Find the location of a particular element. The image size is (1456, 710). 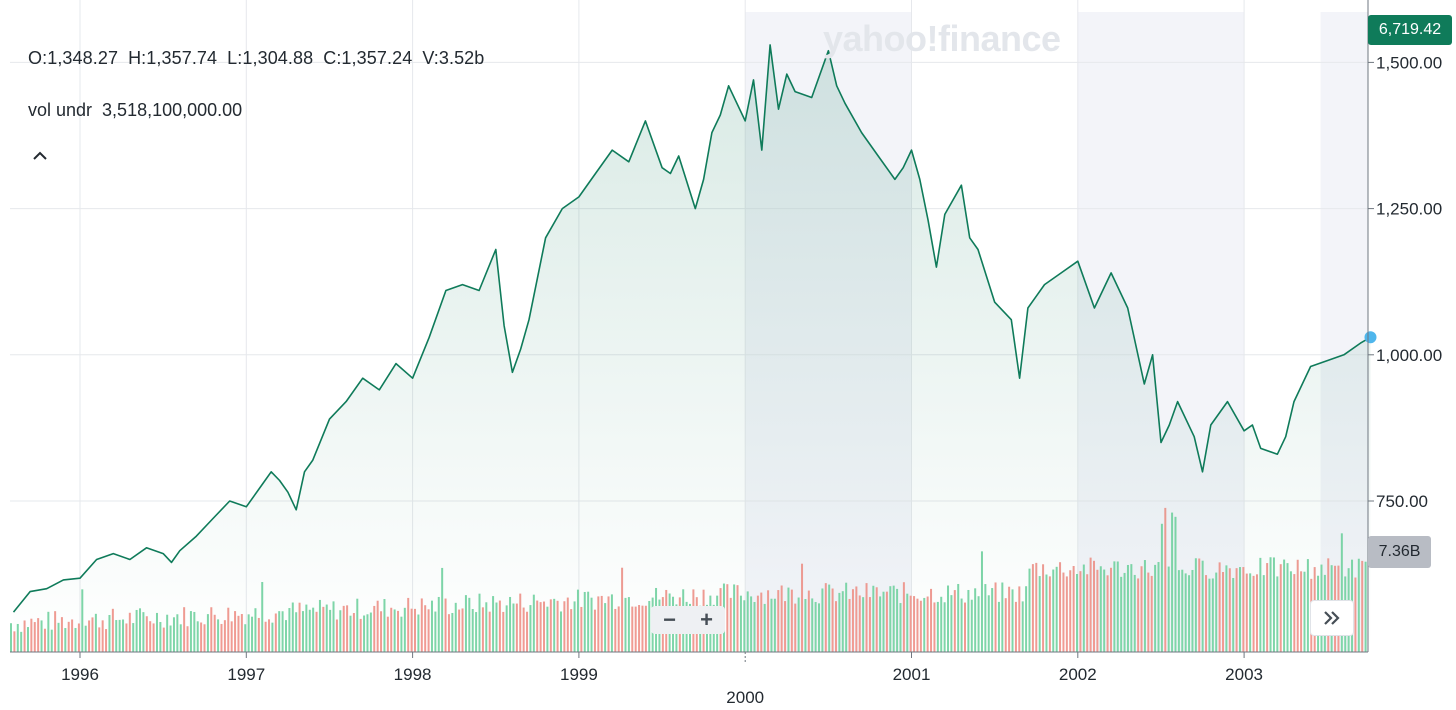

low-value: L:1,304.88 is located at coordinates (270, 58).